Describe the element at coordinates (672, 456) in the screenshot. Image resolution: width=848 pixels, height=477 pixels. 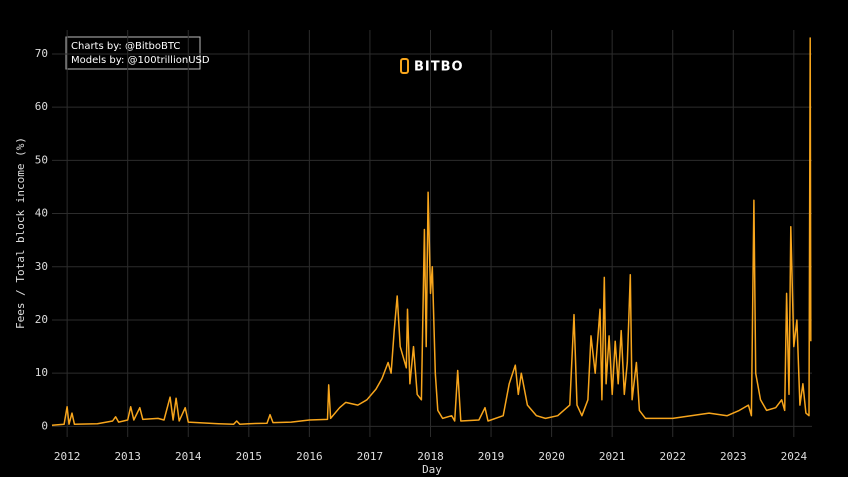
I see `x-tick-label: 2022` at that location.